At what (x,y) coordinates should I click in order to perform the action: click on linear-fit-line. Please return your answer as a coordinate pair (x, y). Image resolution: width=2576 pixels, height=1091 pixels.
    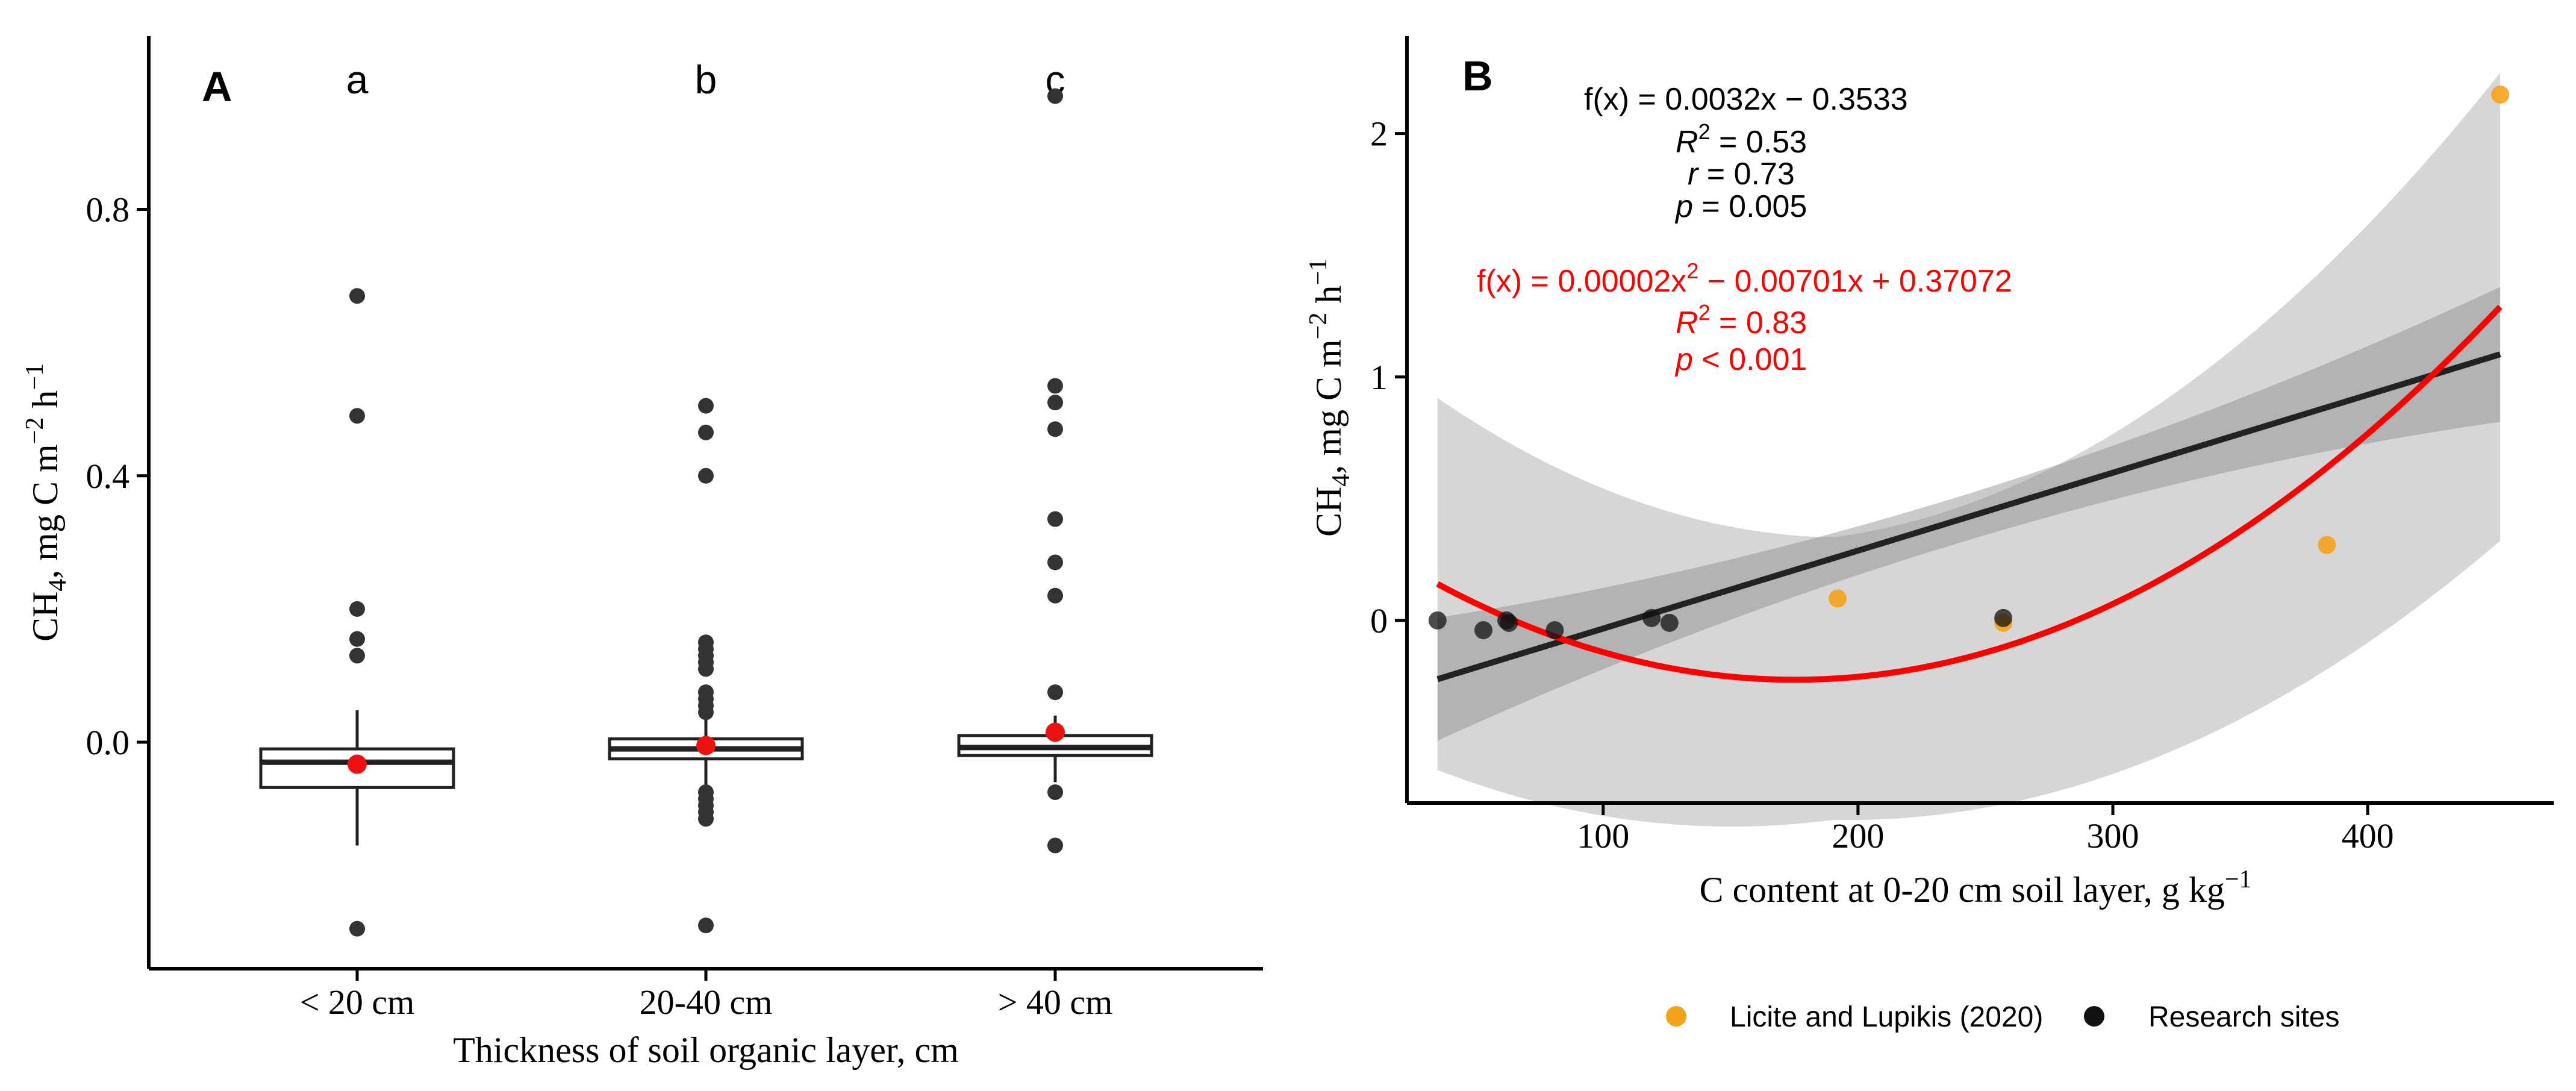
    Looking at the image, I should click on (1968, 517).